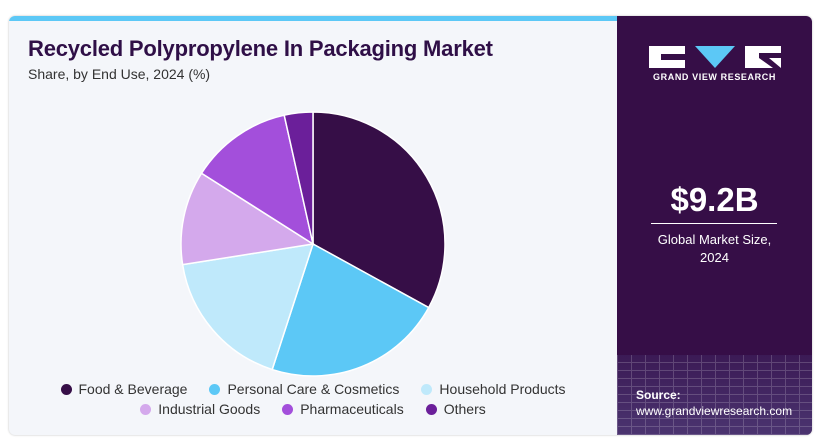  Describe the element at coordinates (658, 395) in the screenshot. I see `source-label: Source:` at that location.